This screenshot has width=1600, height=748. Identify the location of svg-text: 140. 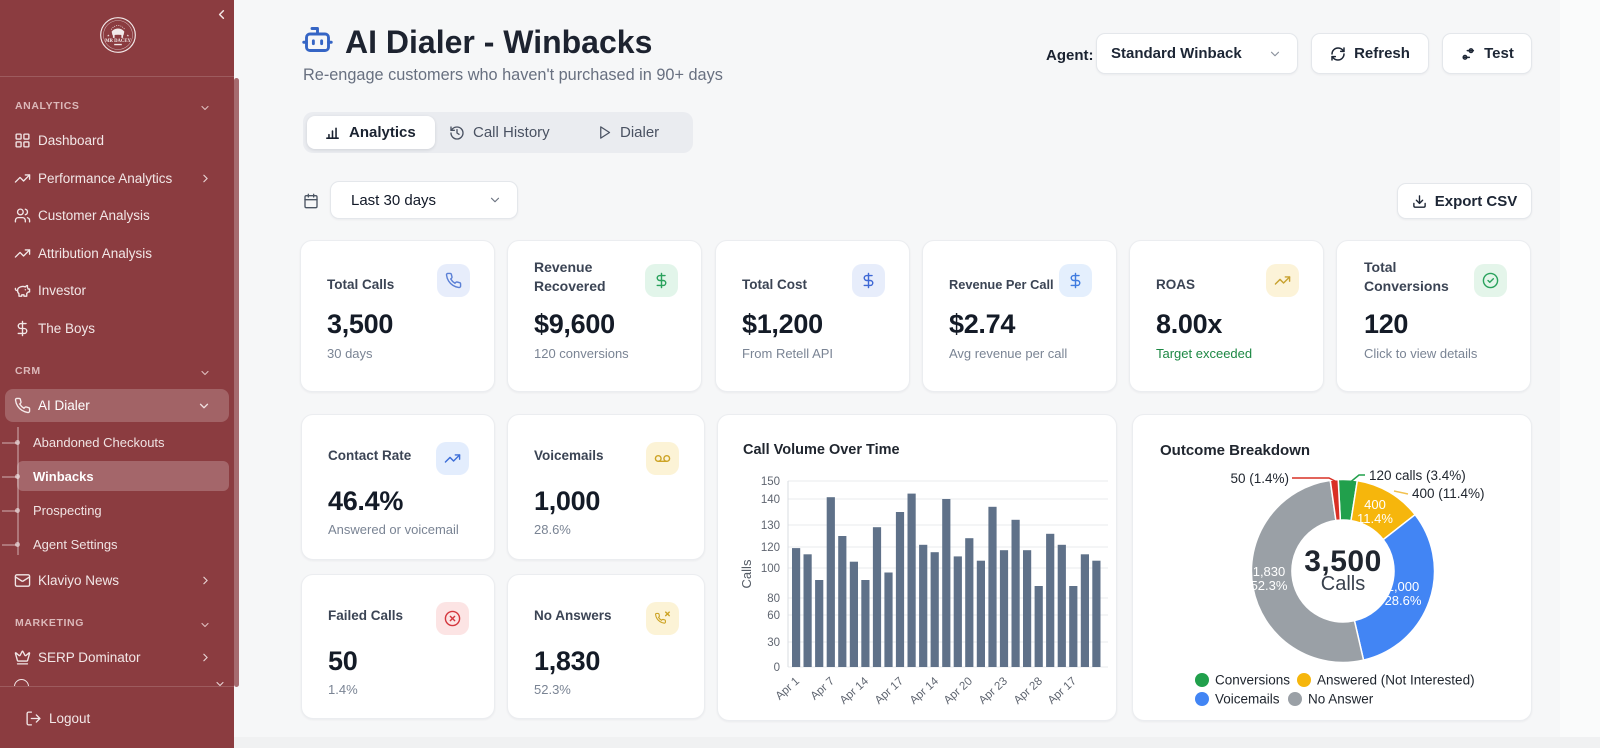
(770, 500).